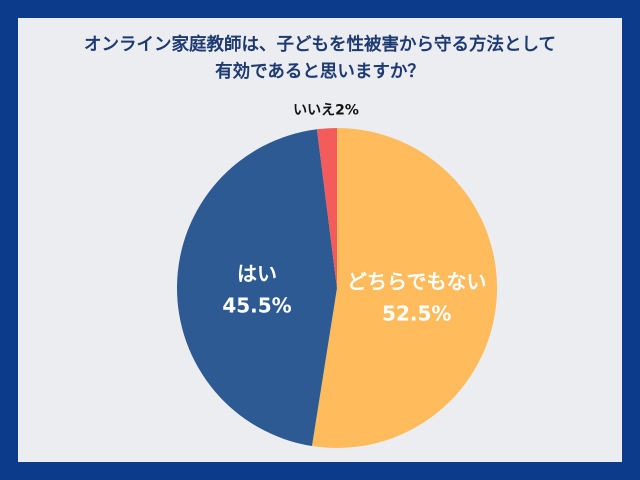  What do you see at coordinates (257, 274) in the screenshot?
I see `slice-label-1: はい` at bounding box center [257, 274].